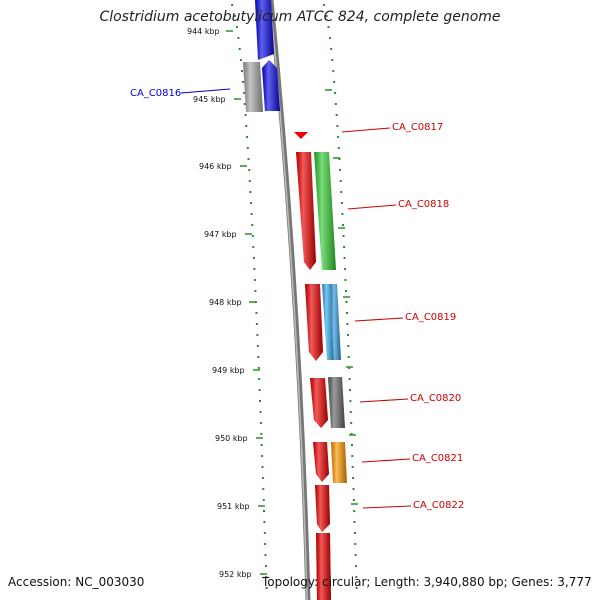 This screenshot has width=600, height=600. What do you see at coordinates (323, 566) in the screenshot?
I see `gene-arrow-red-bottom` at bounding box center [323, 566].